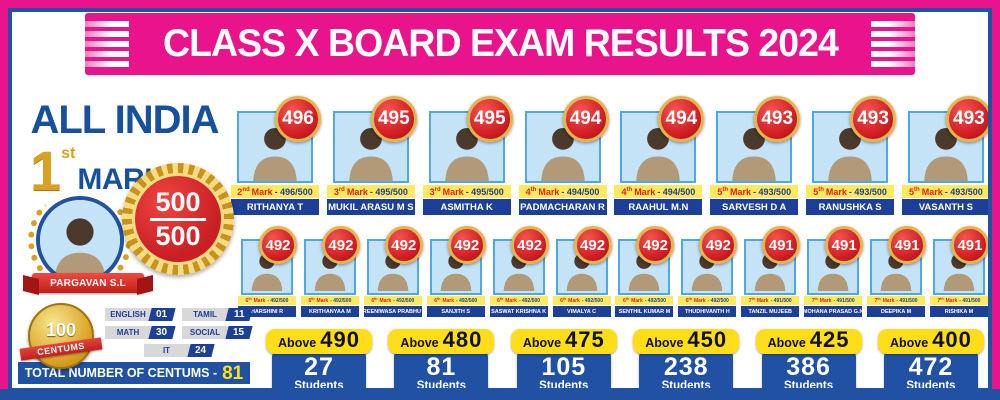  I want to click on subject-count: 11, so click(239, 314).